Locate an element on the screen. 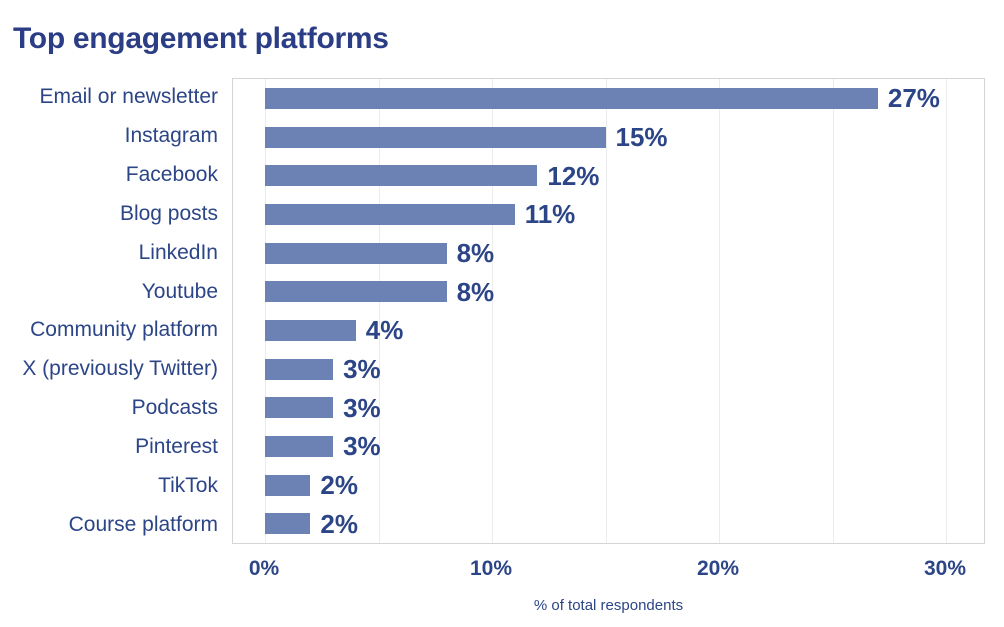 This screenshot has width=1004, height=627. category-label: Email or newsletter is located at coordinates (128, 97).